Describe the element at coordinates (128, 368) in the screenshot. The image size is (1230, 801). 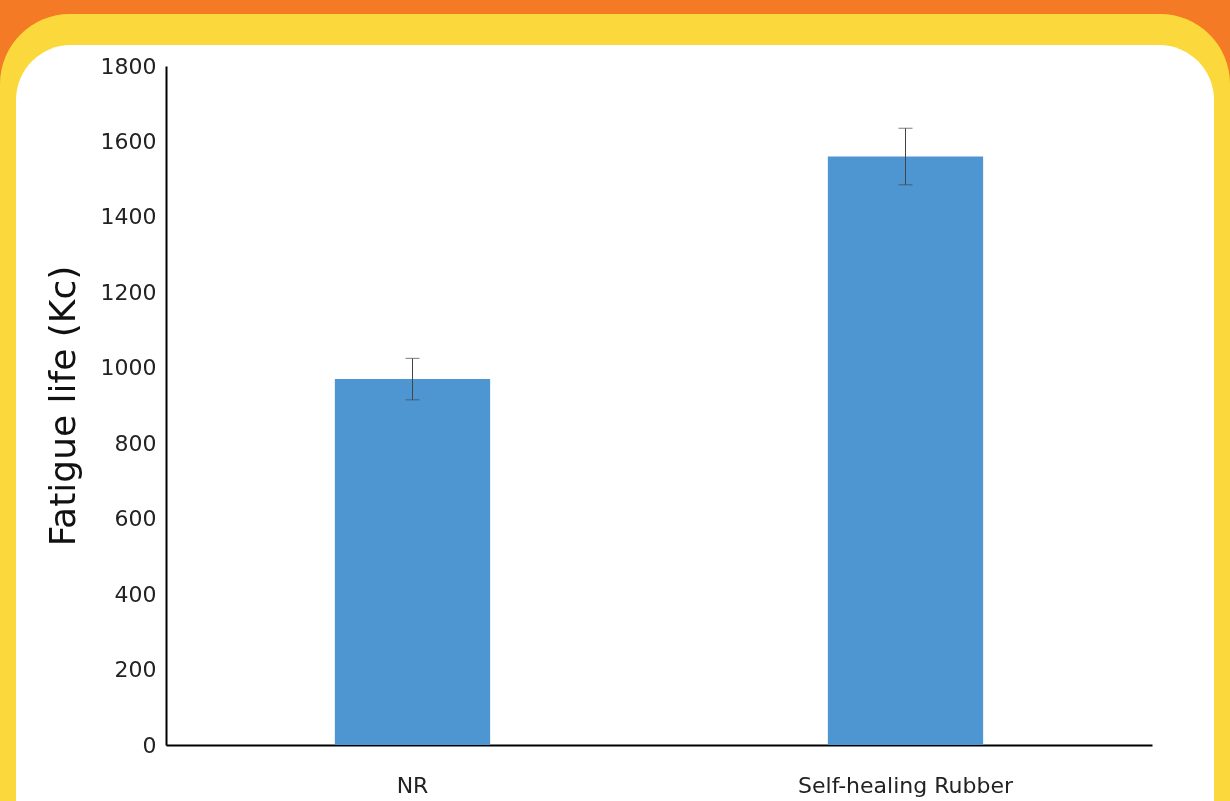
I see `y-tick-label: 1000` at that location.